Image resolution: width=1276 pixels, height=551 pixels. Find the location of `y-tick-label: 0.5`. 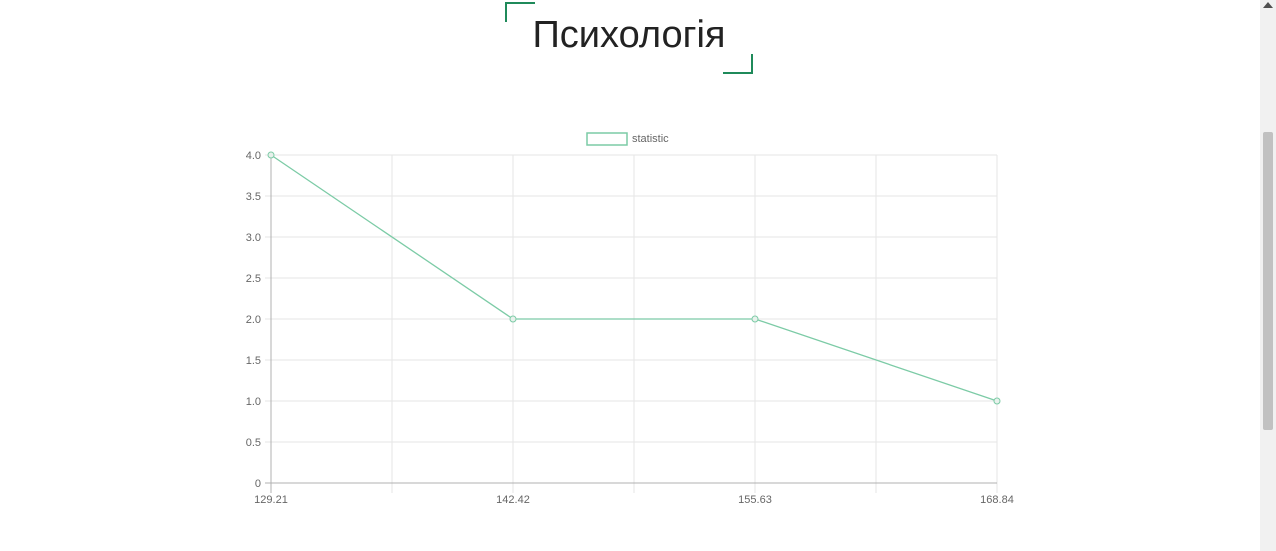

y-tick-label: 0.5 is located at coordinates (253, 443).